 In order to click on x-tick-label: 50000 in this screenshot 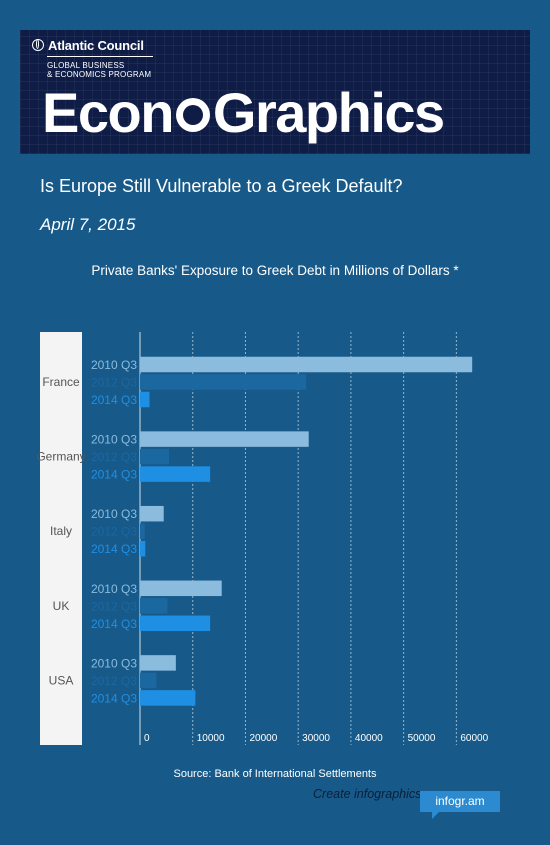, I will do `click(422, 738)`.